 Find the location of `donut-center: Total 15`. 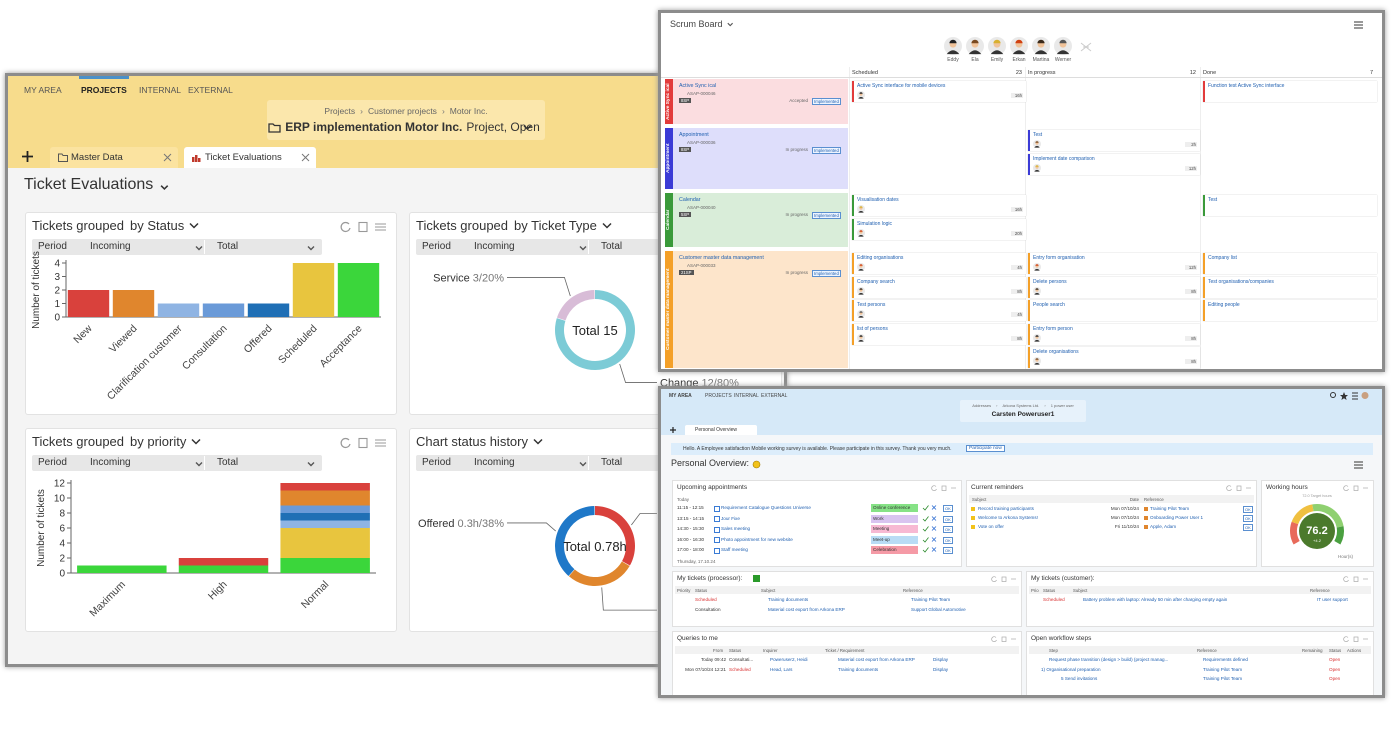

donut-center: Total 15 is located at coordinates (595, 330).